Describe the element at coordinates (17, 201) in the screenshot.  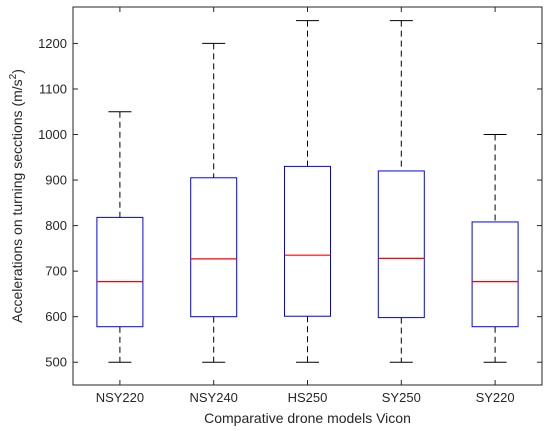
I see `y-axis-label-main: Accelerations on turning secctions (m/s` at that location.